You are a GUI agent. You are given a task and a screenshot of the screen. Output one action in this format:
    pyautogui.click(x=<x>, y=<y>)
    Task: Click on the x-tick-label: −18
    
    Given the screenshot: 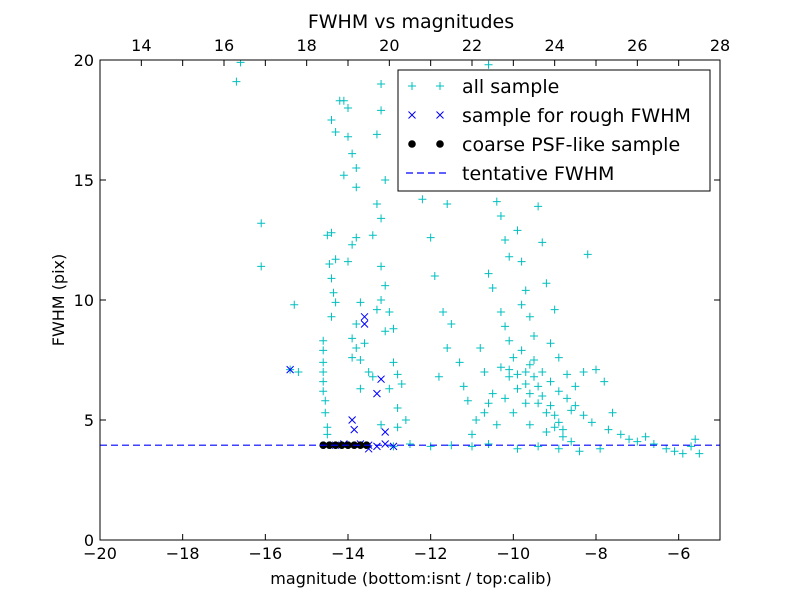 What is the action you would take?
    pyautogui.click(x=183, y=553)
    